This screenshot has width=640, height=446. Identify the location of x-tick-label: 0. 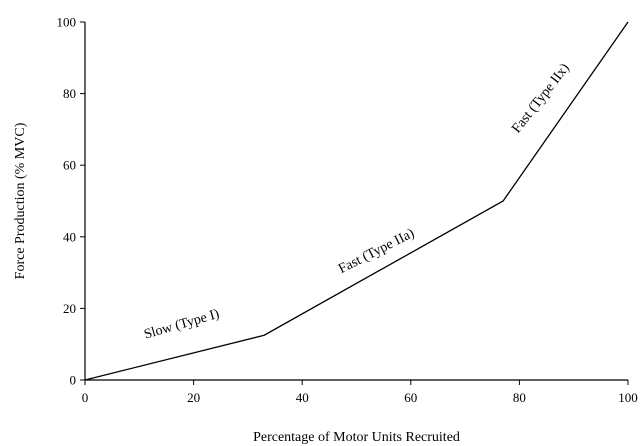
(85, 397).